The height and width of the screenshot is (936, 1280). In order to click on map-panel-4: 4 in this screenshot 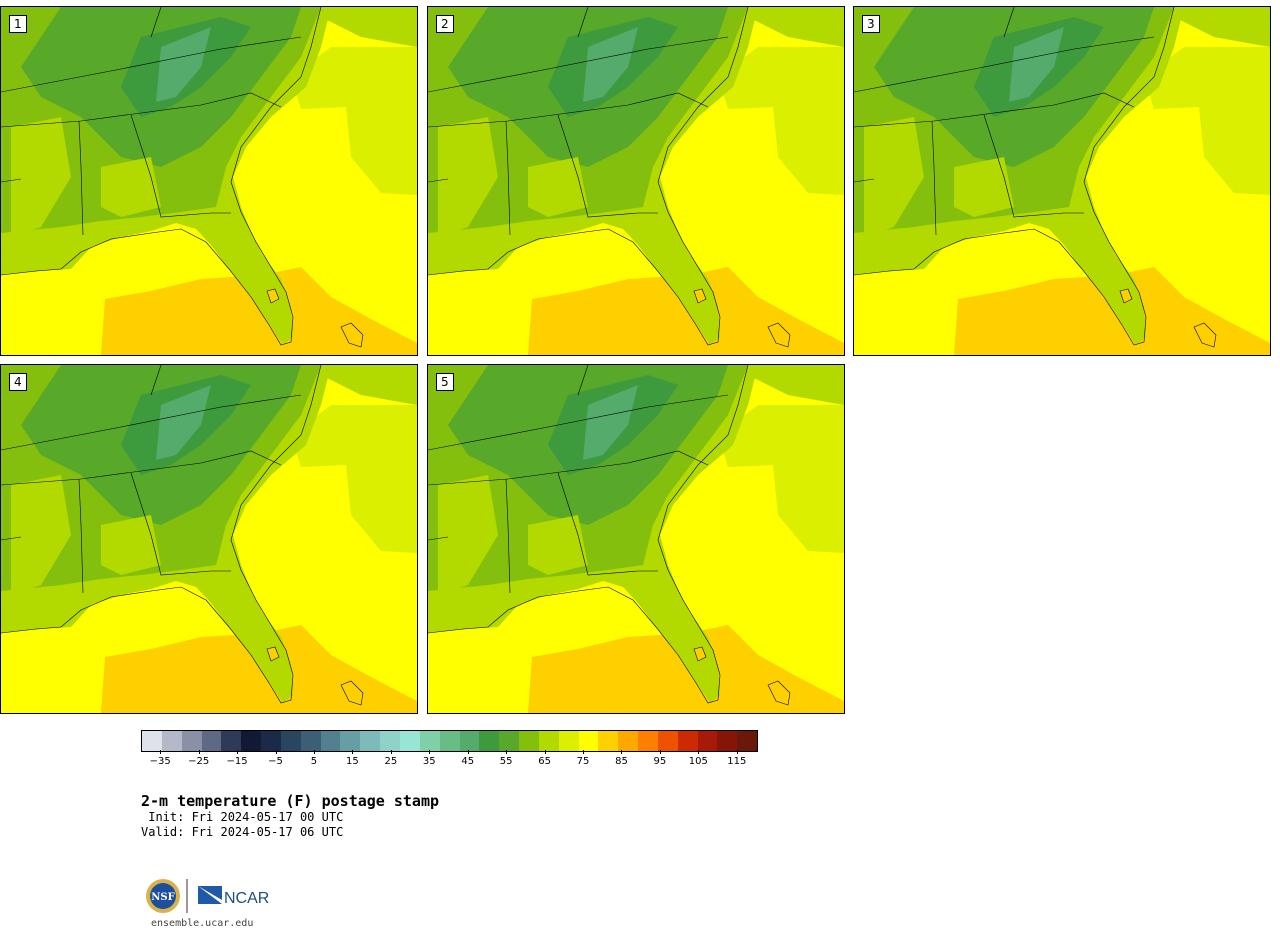, I will do `click(209, 539)`.